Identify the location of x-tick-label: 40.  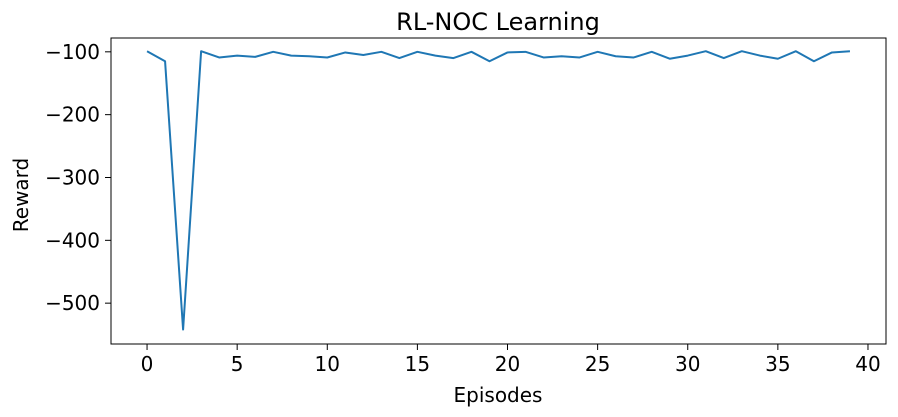
(867, 364).